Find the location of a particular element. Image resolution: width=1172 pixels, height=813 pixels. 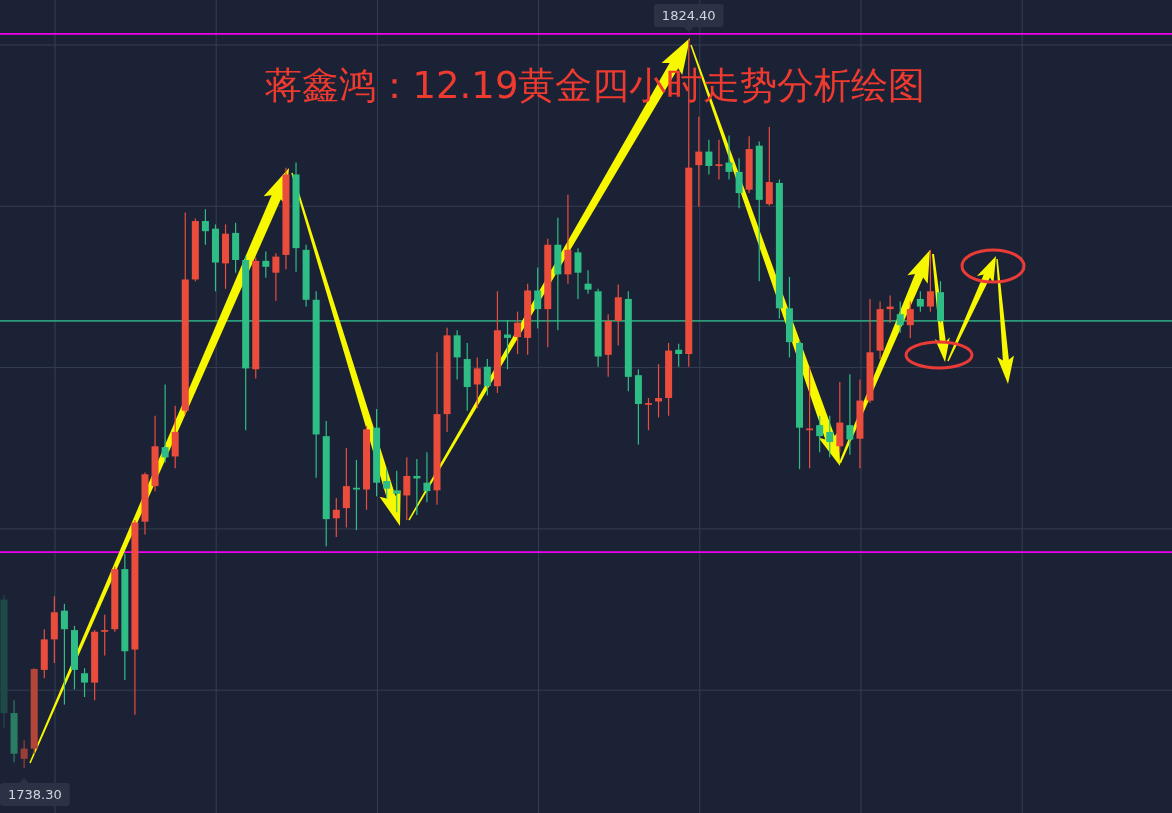

price-label: 1738.30 is located at coordinates (35, 792).